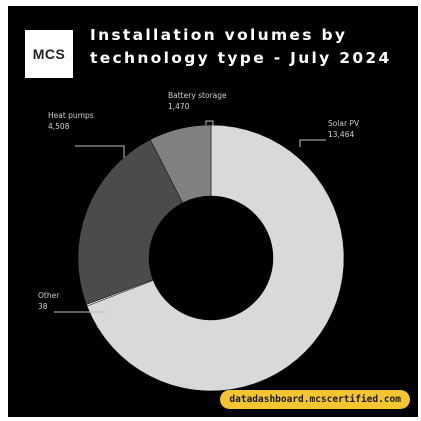 Image resolution: width=421 pixels, height=421 pixels. Describe the element at coordinates (71, 115) in the screenshot. I see `slice-label-heat-pumps: Heat pumps` at that location.